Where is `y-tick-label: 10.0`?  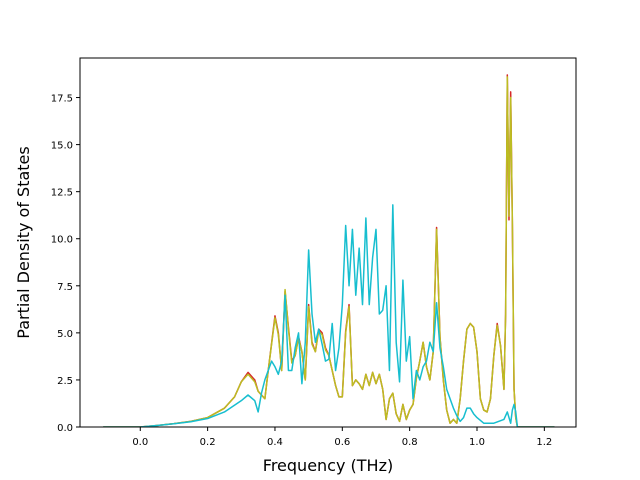 y-tick-label: 10.0 is located at coordinates (62, 240).